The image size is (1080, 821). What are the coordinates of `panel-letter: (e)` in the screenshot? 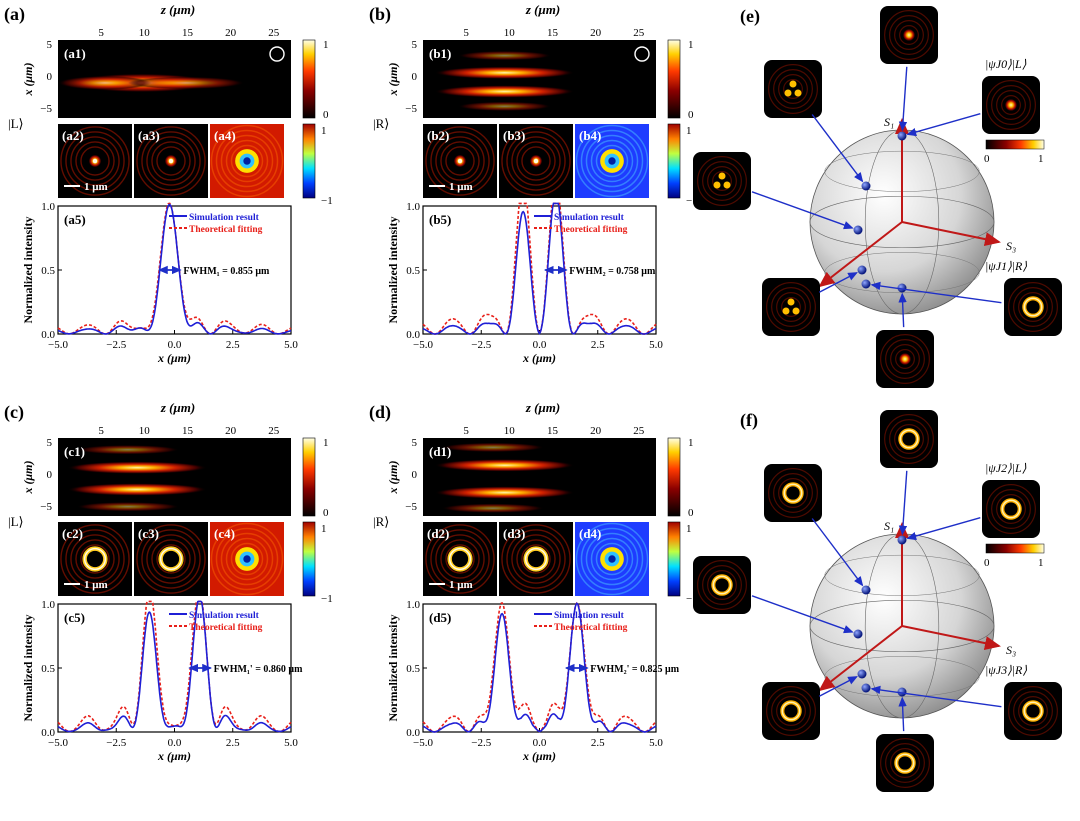 It's located at (750, 16).